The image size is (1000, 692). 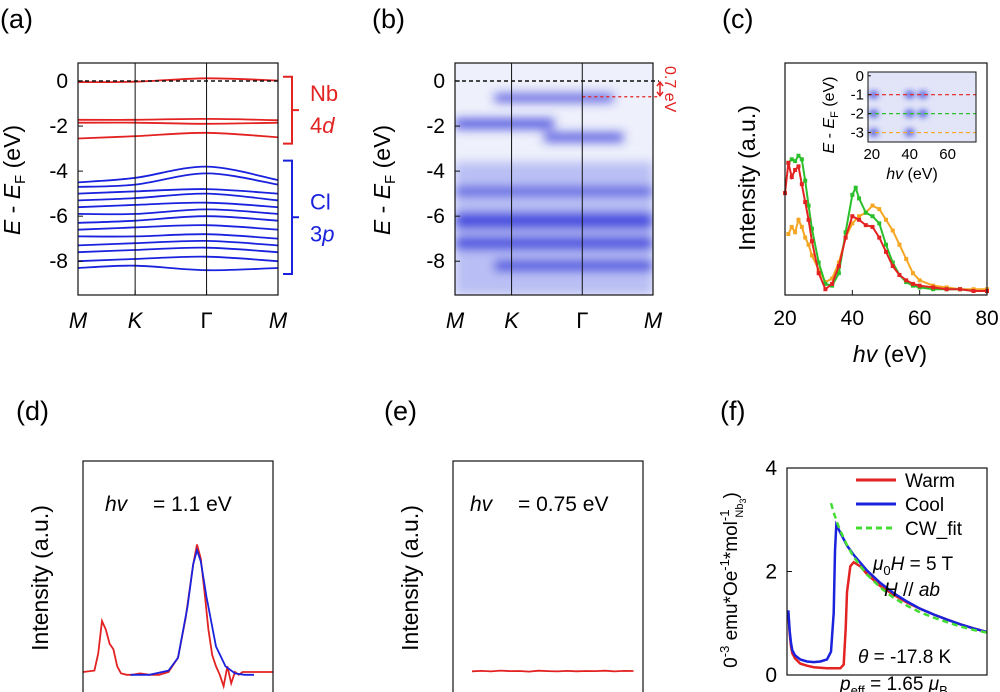 What do you see at coordinates (831, 115) in the screenshot?
I see `inset-y-label: E - EF (eV)` at bounding box center [831, 115].